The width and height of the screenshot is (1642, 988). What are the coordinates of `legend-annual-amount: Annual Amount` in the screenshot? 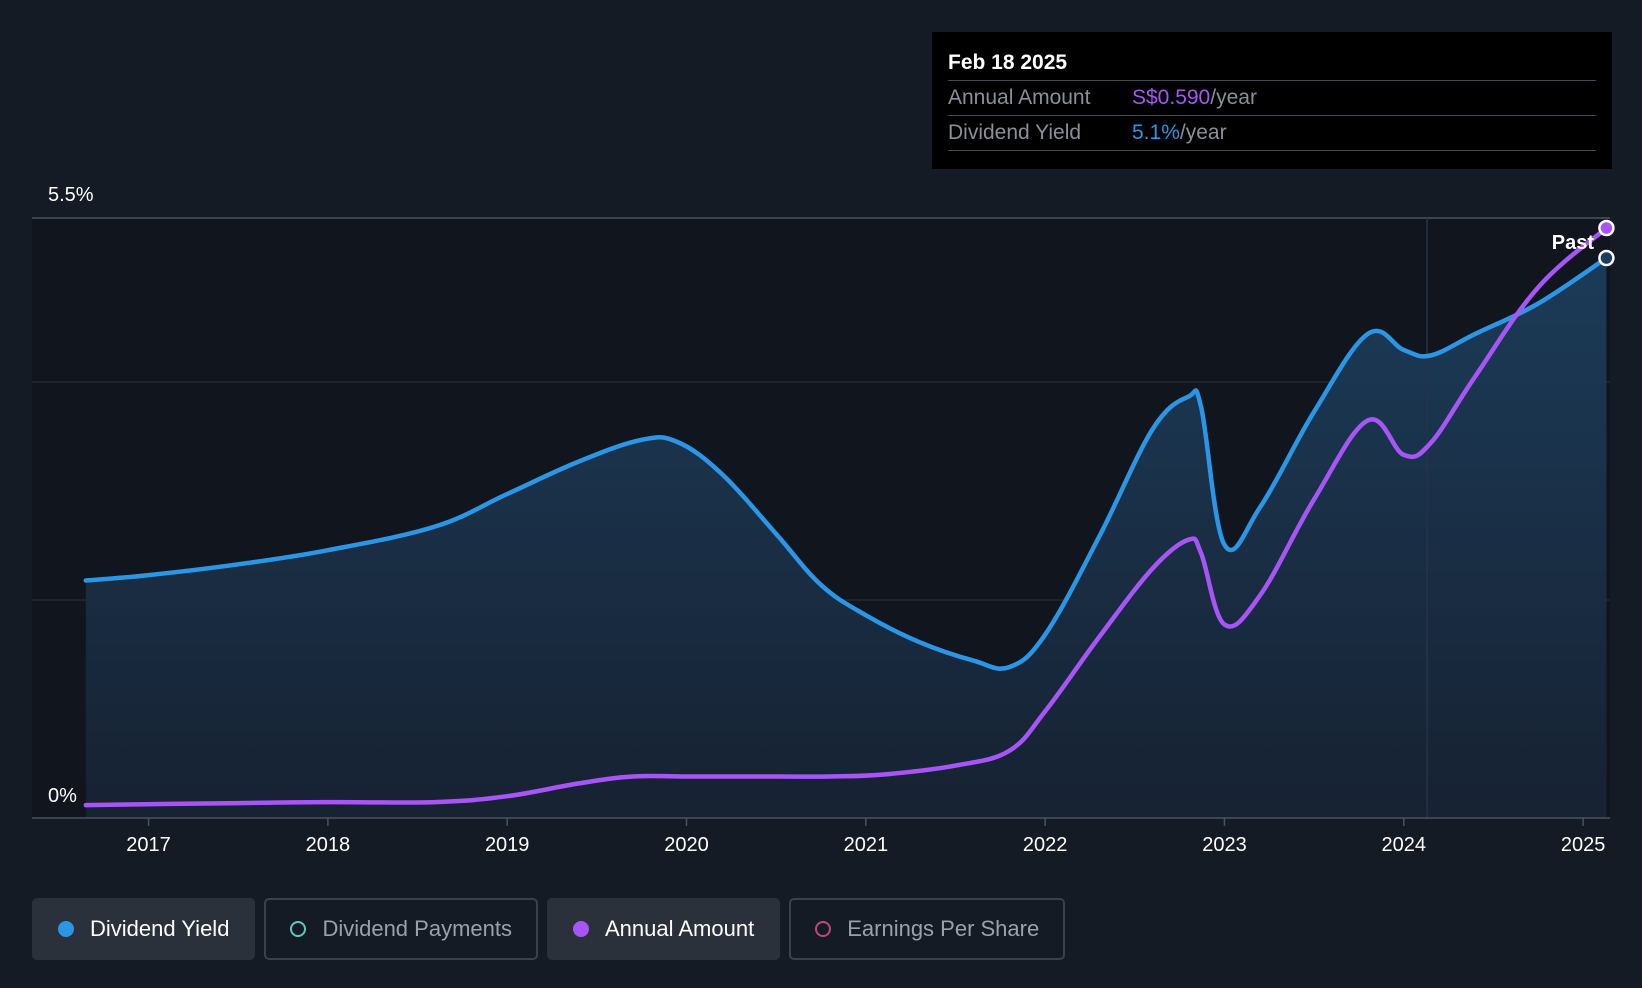 It's located at (663, 929).